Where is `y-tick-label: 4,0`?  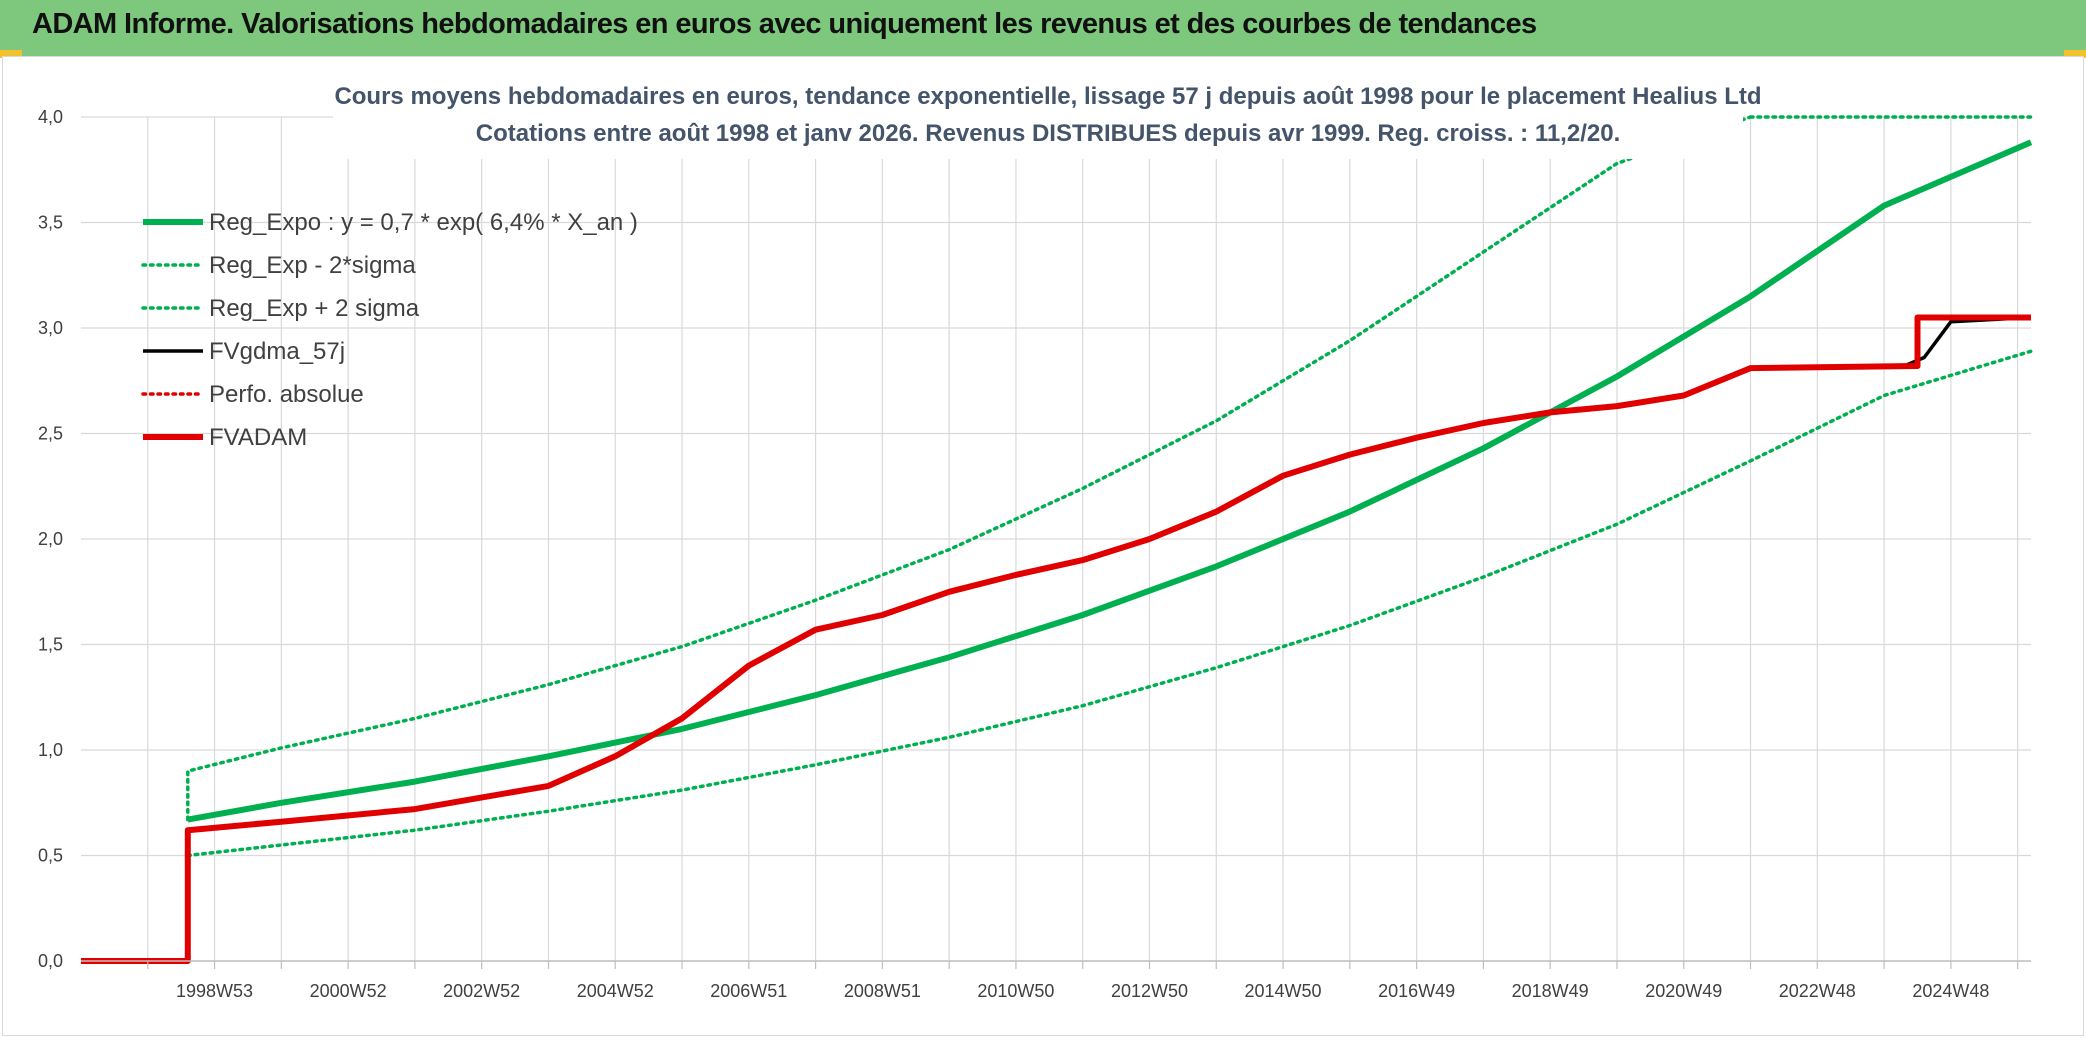 y-tick-label: 4,0 is located at coordinates (50, 117).